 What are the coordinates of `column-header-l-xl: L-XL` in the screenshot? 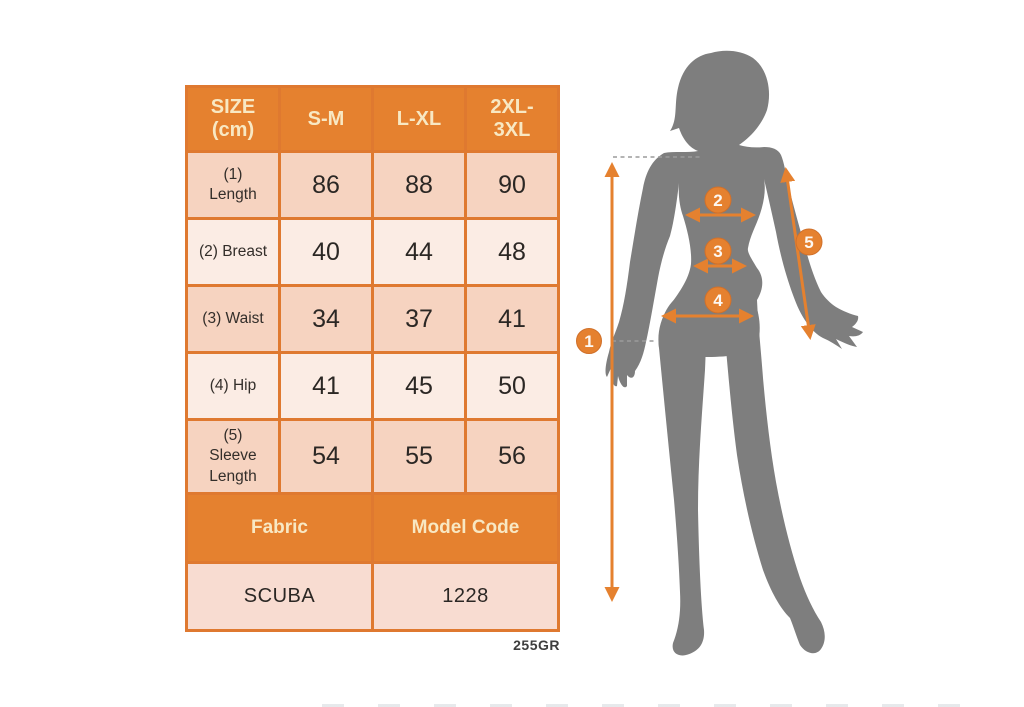 It's located at (419, 119).